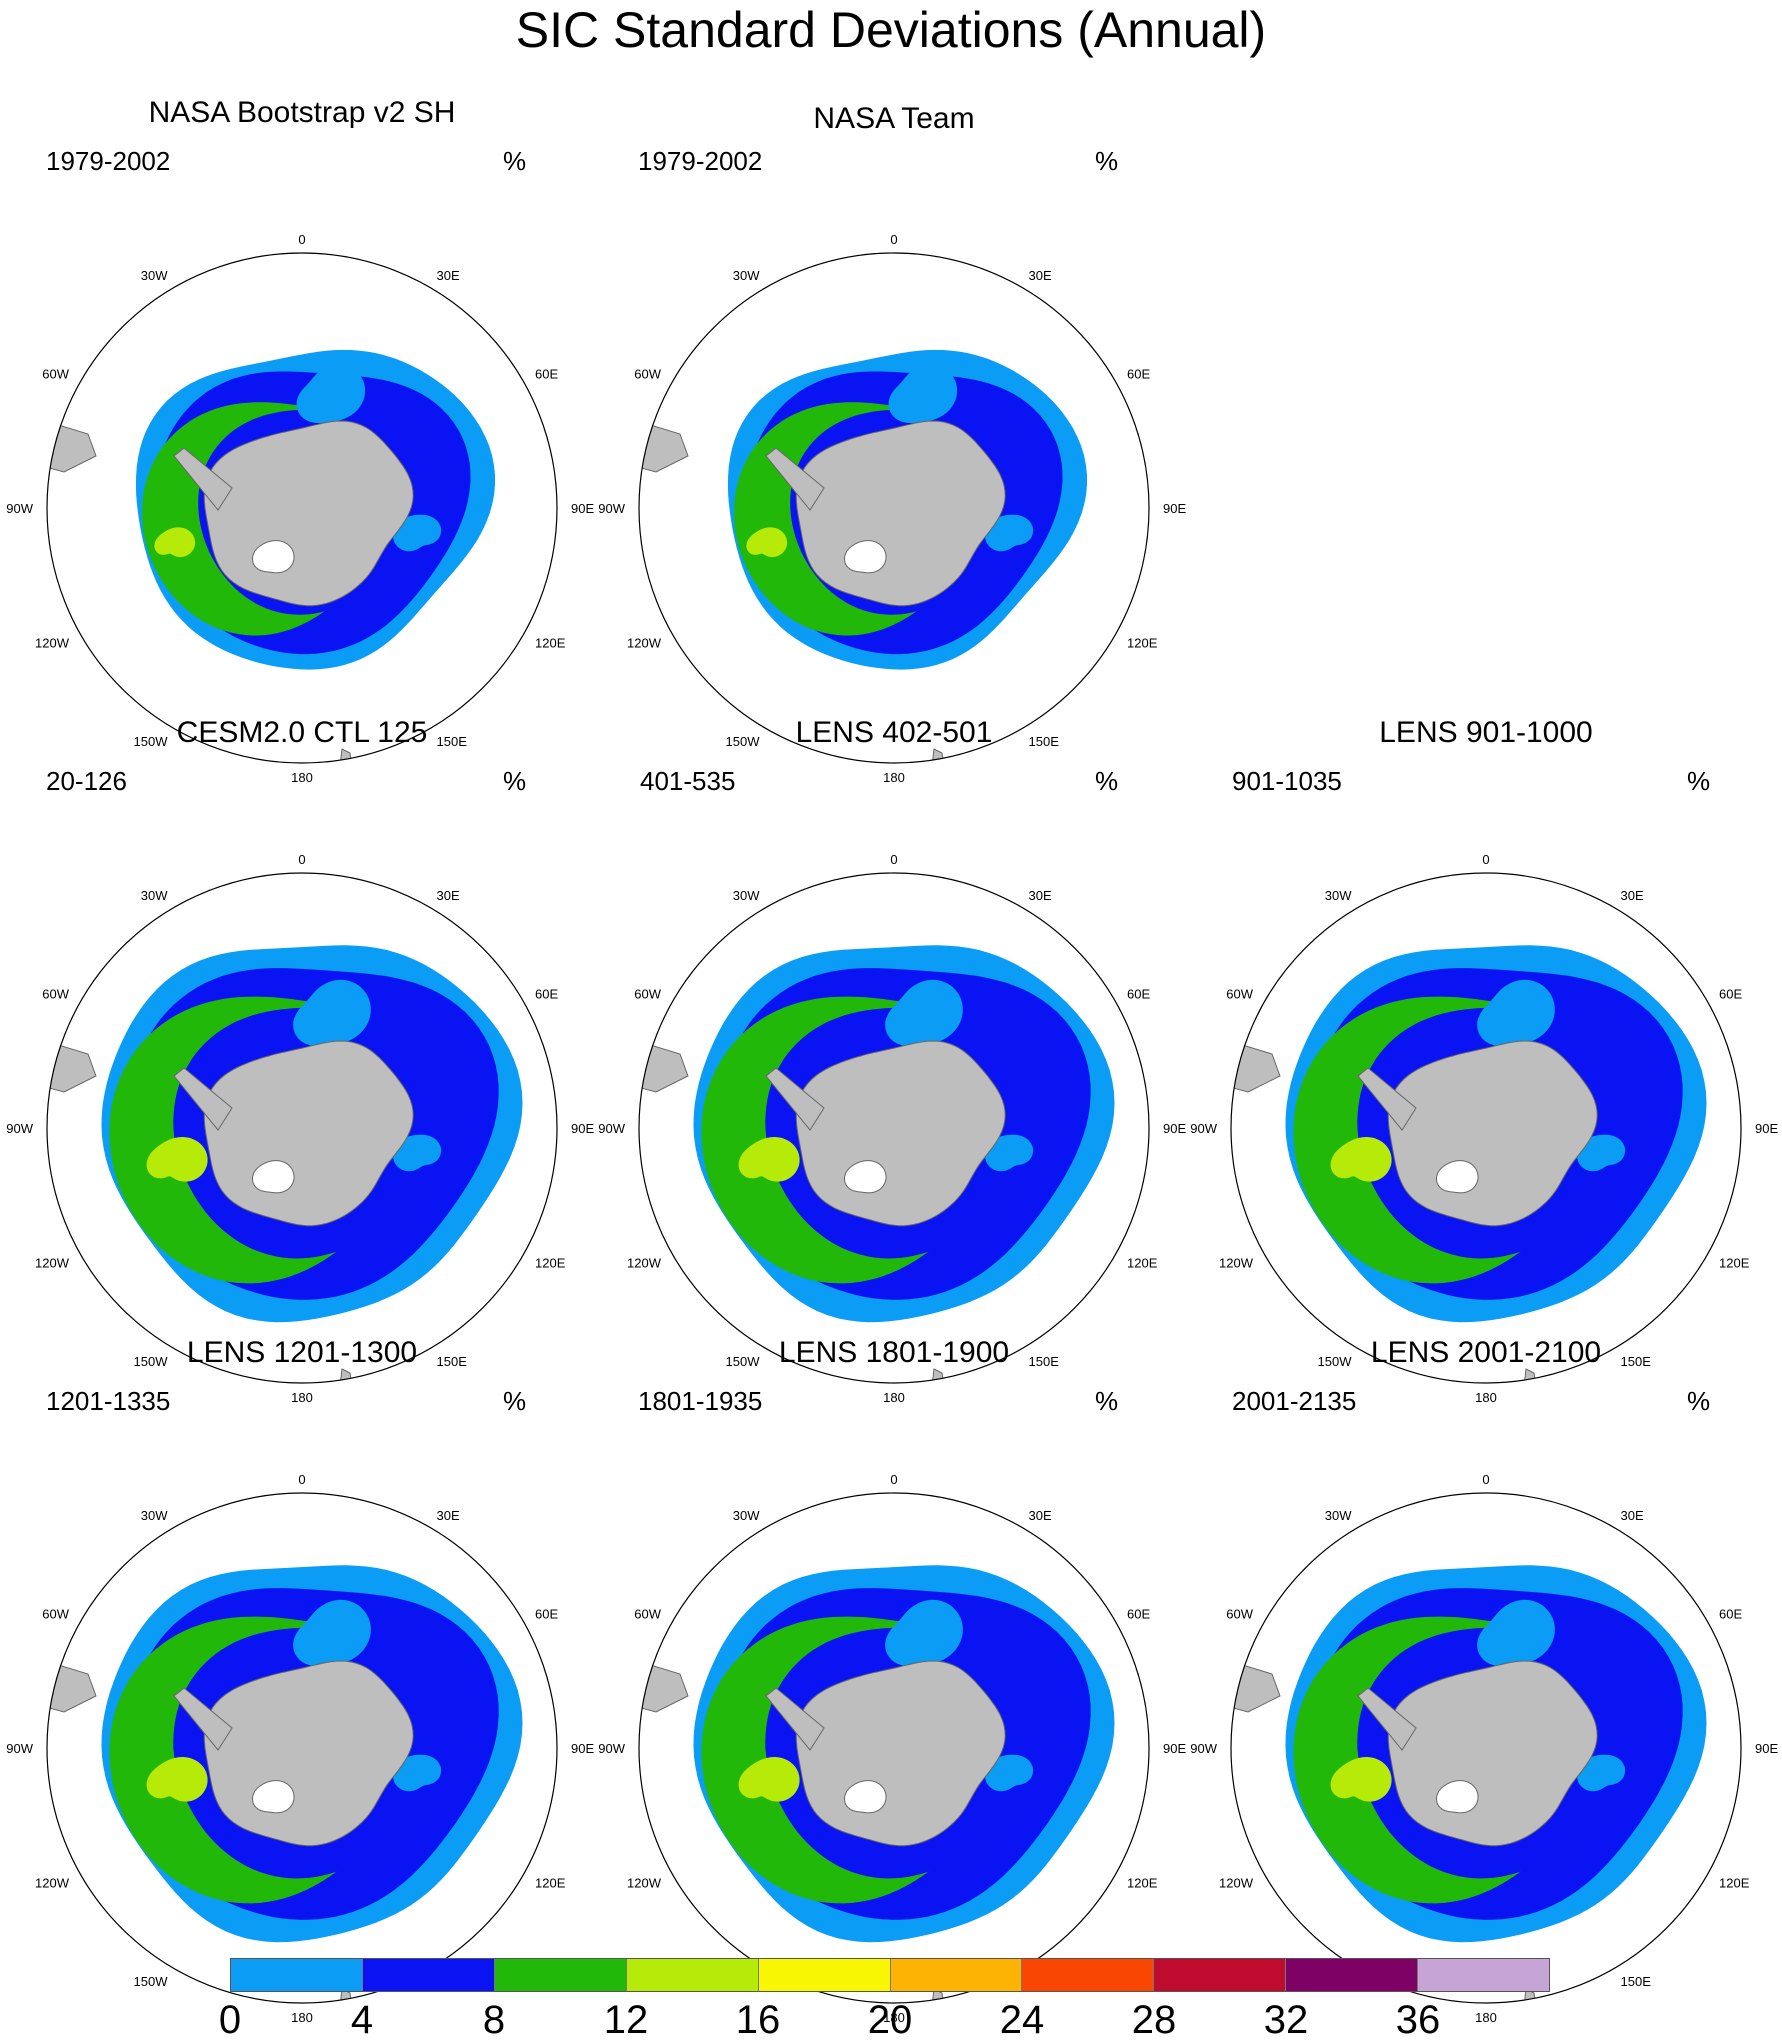 This screenshot has width=1782, height=2043. What do you see at coordinates (302, 732) in the screenshot?
I see `panel-title: CESM2.0 CTL 125` at bounding box center [302, 732].